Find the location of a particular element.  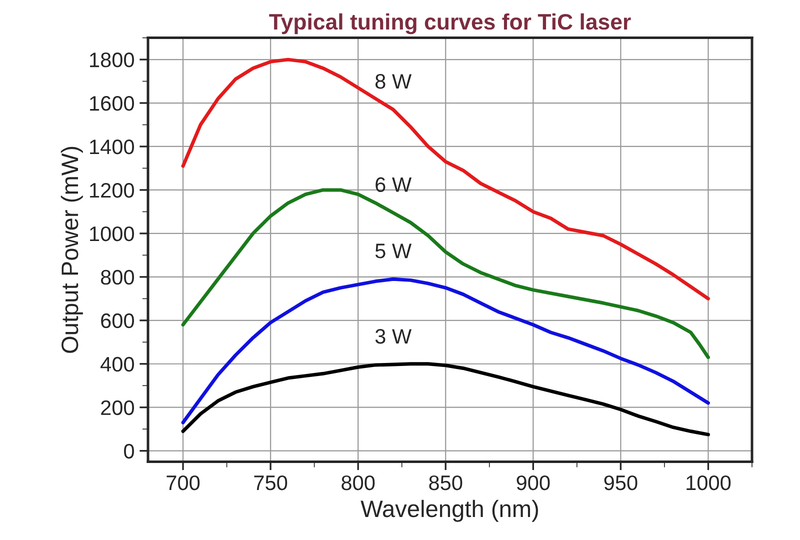

y-axis-title: Output Power (mW) is located at coordinates (71, 249).